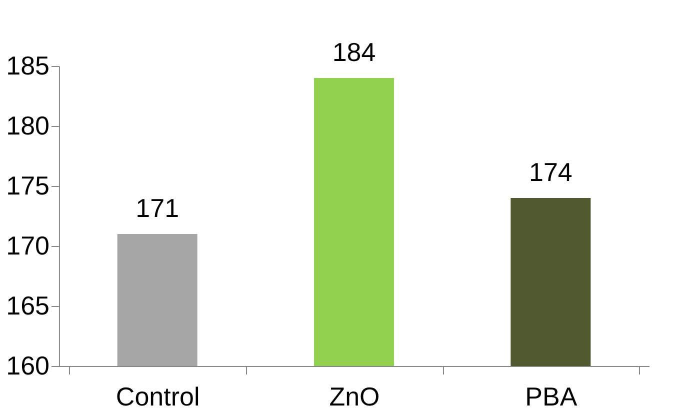 The image size is (683, 410). I want to click on data-label: 171, so click(158, 208).